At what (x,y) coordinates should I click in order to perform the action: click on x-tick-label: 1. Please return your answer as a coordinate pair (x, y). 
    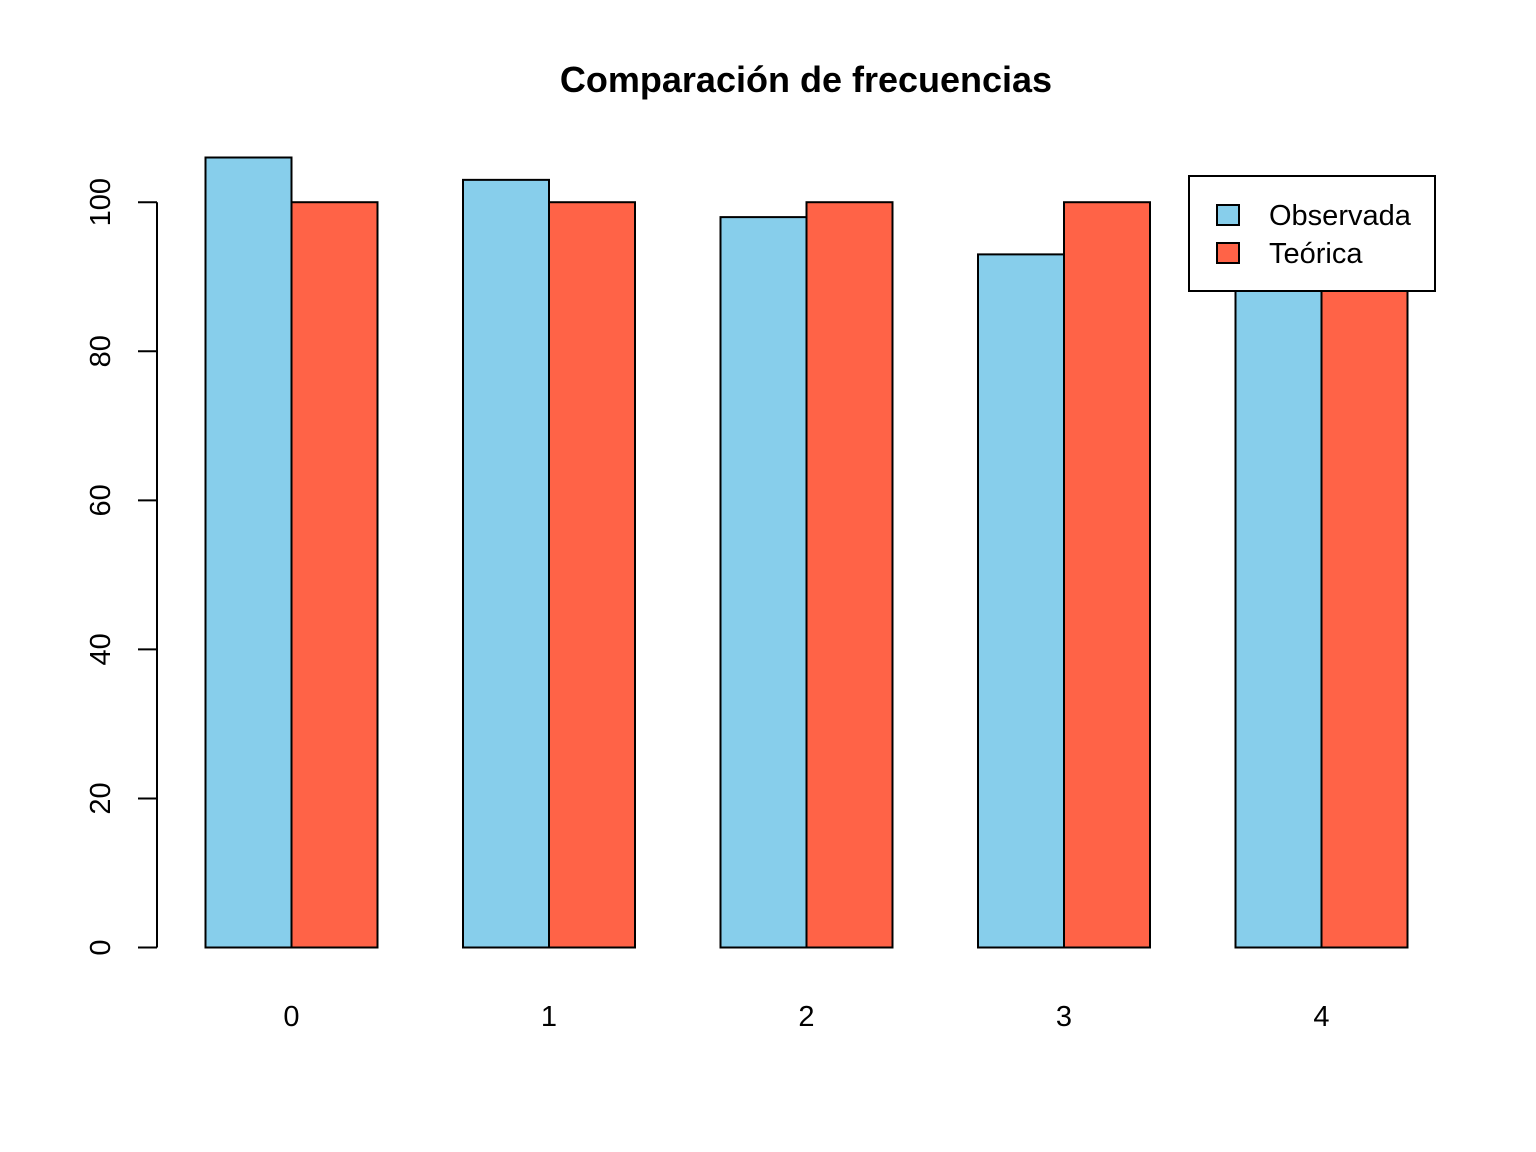
    Looking at the image, I should click on (549, 1017).